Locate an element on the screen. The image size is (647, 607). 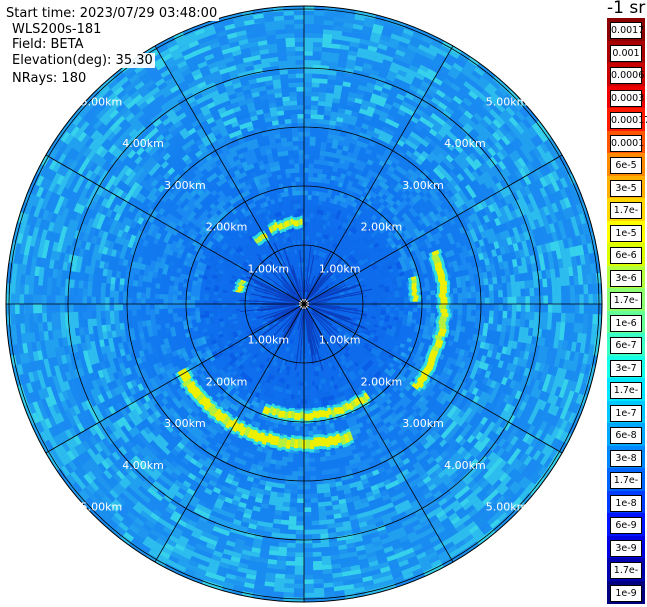
colorbar-swatch: 1.7e-8 is located at coordinates (626, 484).